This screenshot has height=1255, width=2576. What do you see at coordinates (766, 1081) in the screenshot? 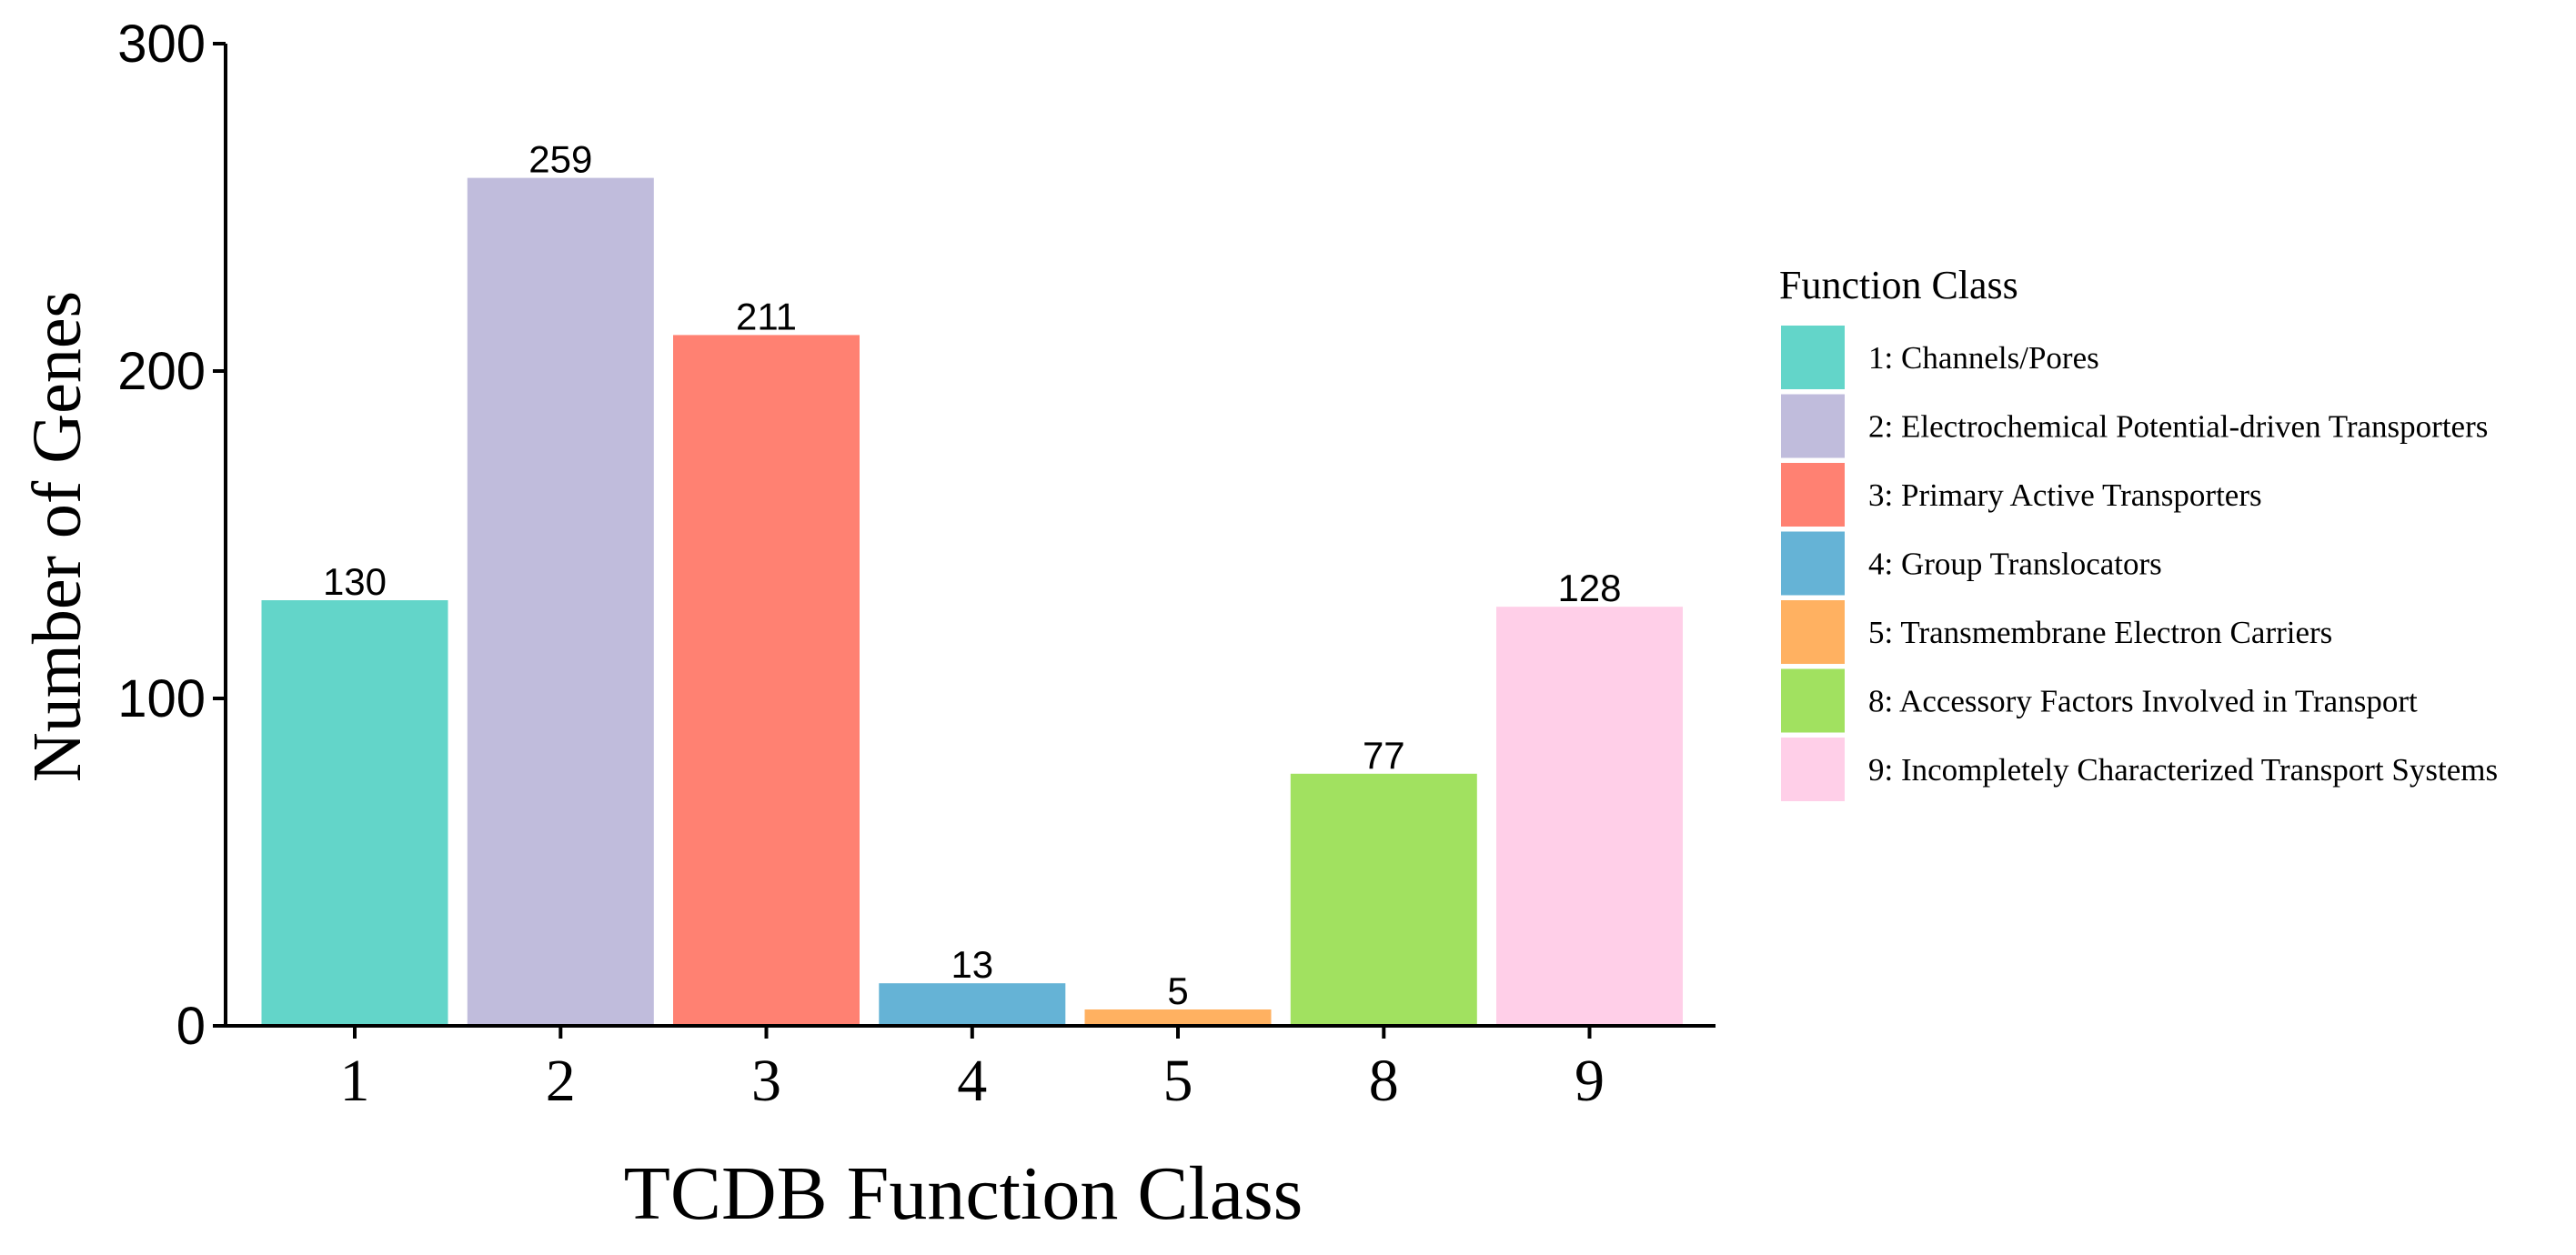
I see `x-tick-label-3: 3` at bounding box center [766, 1081].